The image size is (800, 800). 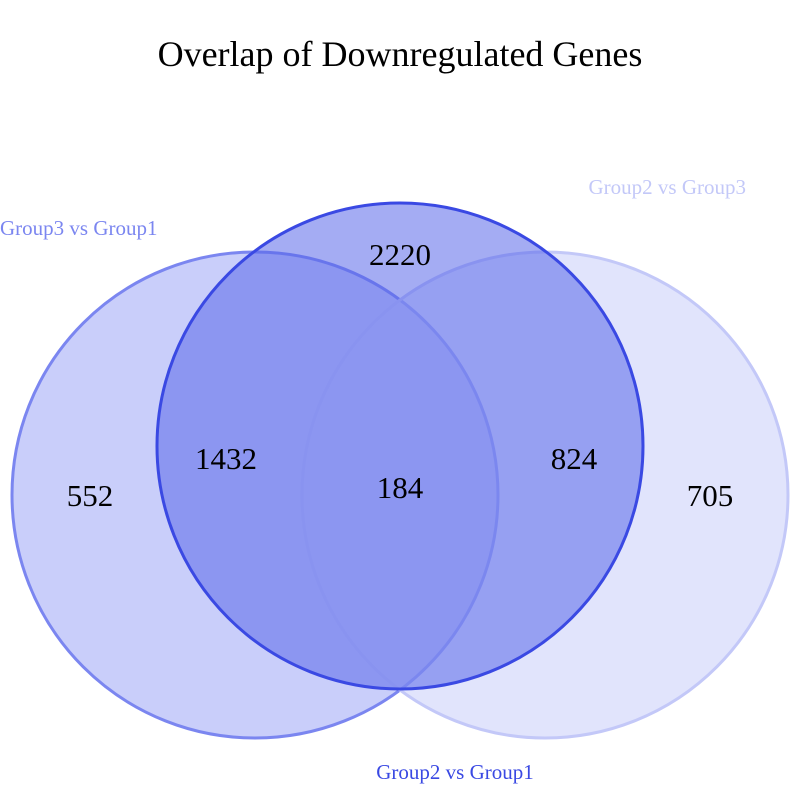 What do you see at coordinates (79, 228) in the screenshot?
I see `set-label-group3-vs-group1: Group3 vs Group1` at bounding box center [79, 228].